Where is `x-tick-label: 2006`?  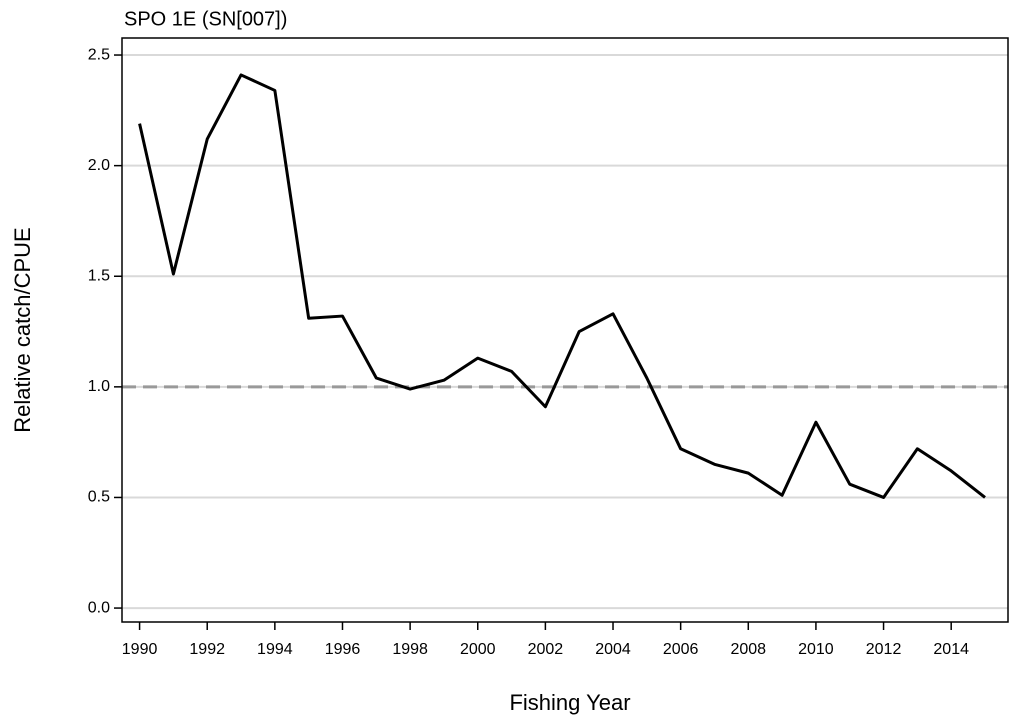
x-tick-label: 2006 is located at coordinates (681, 649).